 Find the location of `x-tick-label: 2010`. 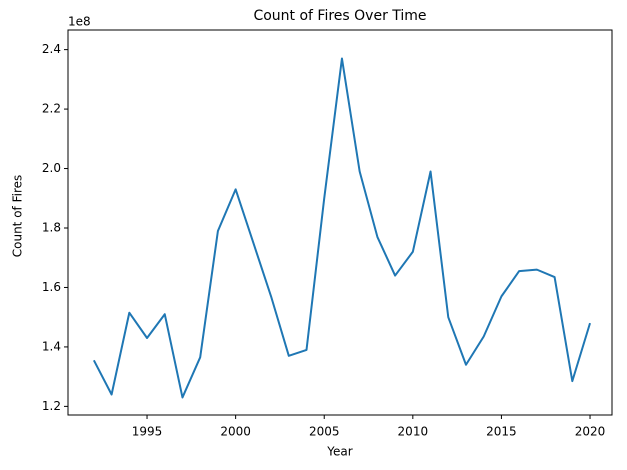

x-tick-label: 2010 is located at coordinates (413, 432).